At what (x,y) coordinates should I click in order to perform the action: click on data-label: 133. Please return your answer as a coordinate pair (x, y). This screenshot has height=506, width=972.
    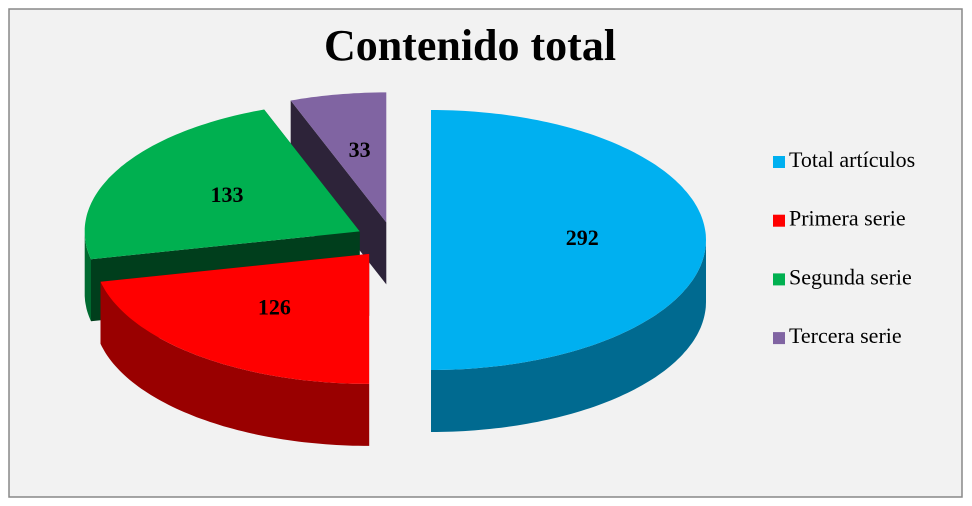
    Looking at the image, I should click on (226, 194).